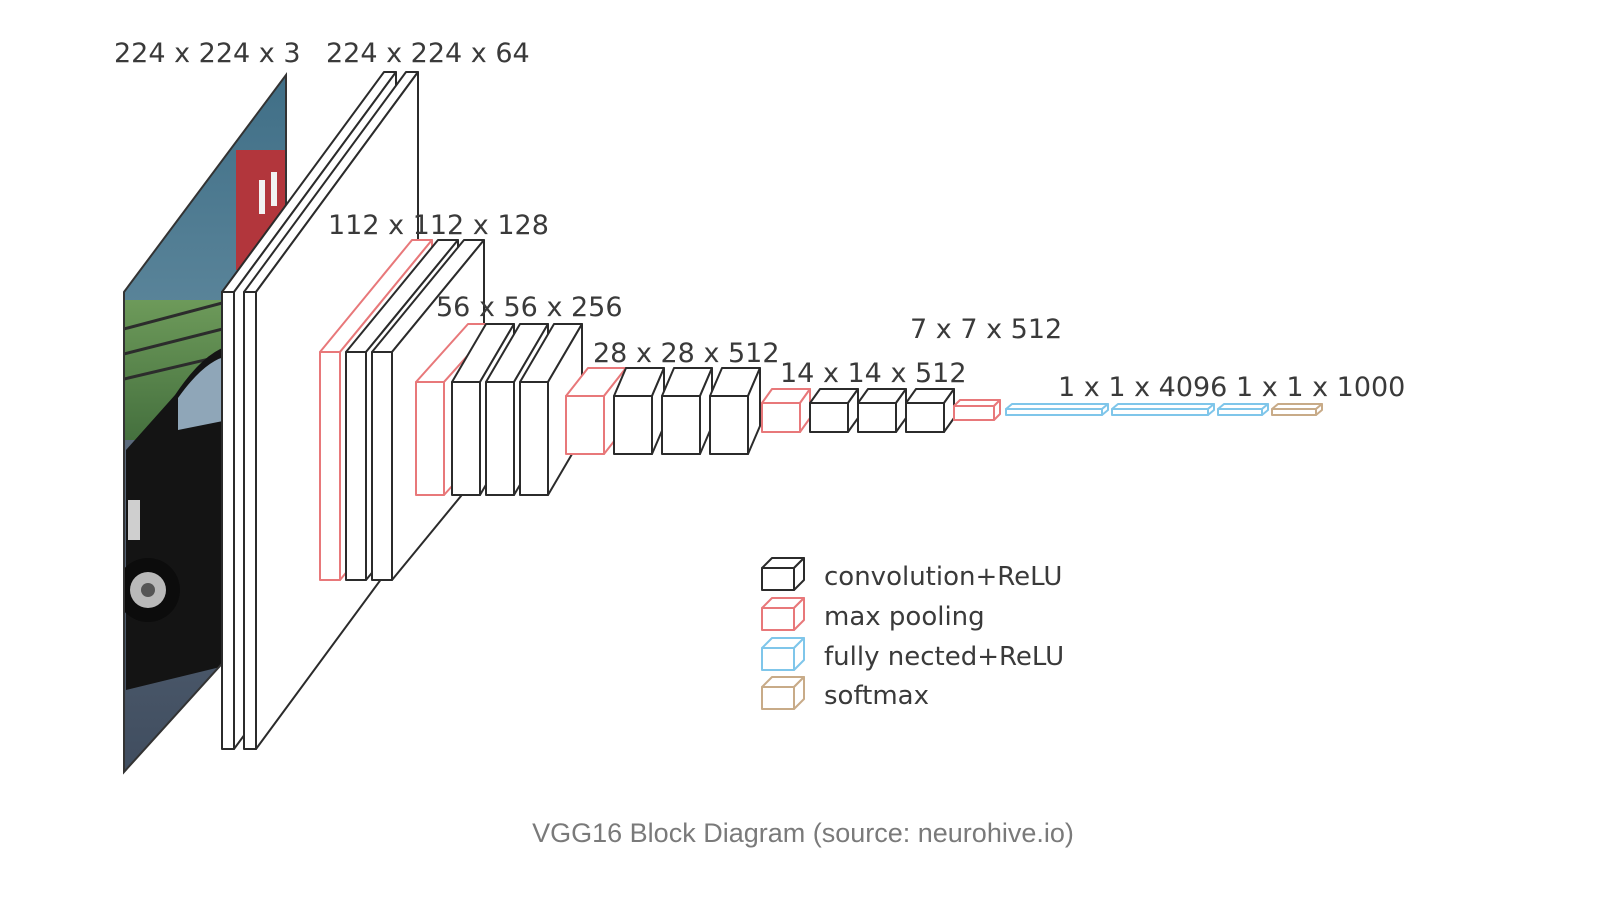 This screenshot has width=1606, height=906. I want to click on conv5-2-block, so click(882, 410).